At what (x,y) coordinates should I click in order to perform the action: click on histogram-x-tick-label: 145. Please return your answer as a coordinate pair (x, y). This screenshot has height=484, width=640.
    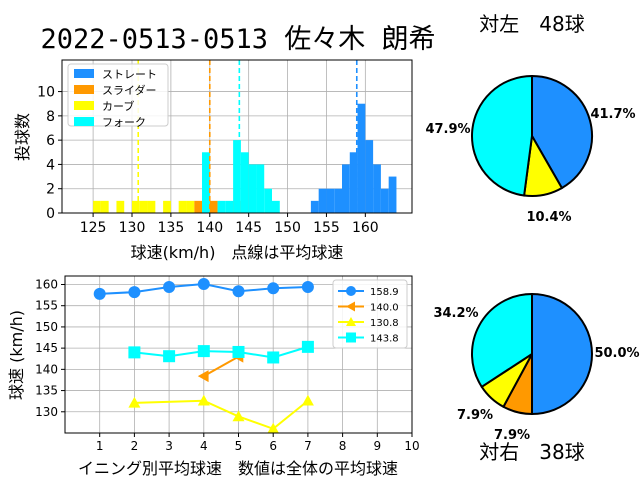
    Looking at the image, I should click on (248, 228).